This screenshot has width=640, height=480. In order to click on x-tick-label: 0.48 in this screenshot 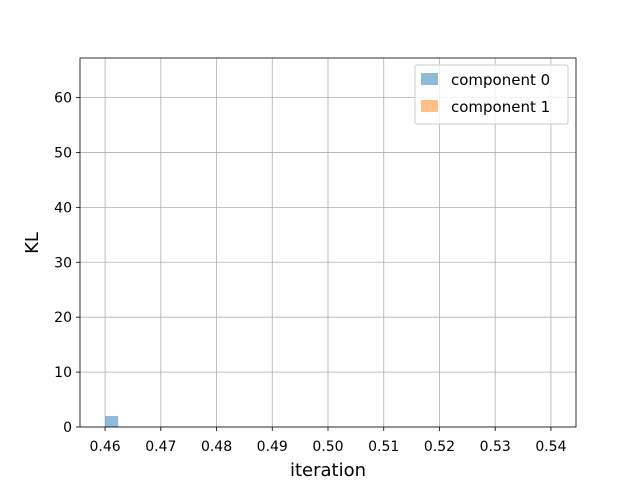, I will do `click(216, 447)`.